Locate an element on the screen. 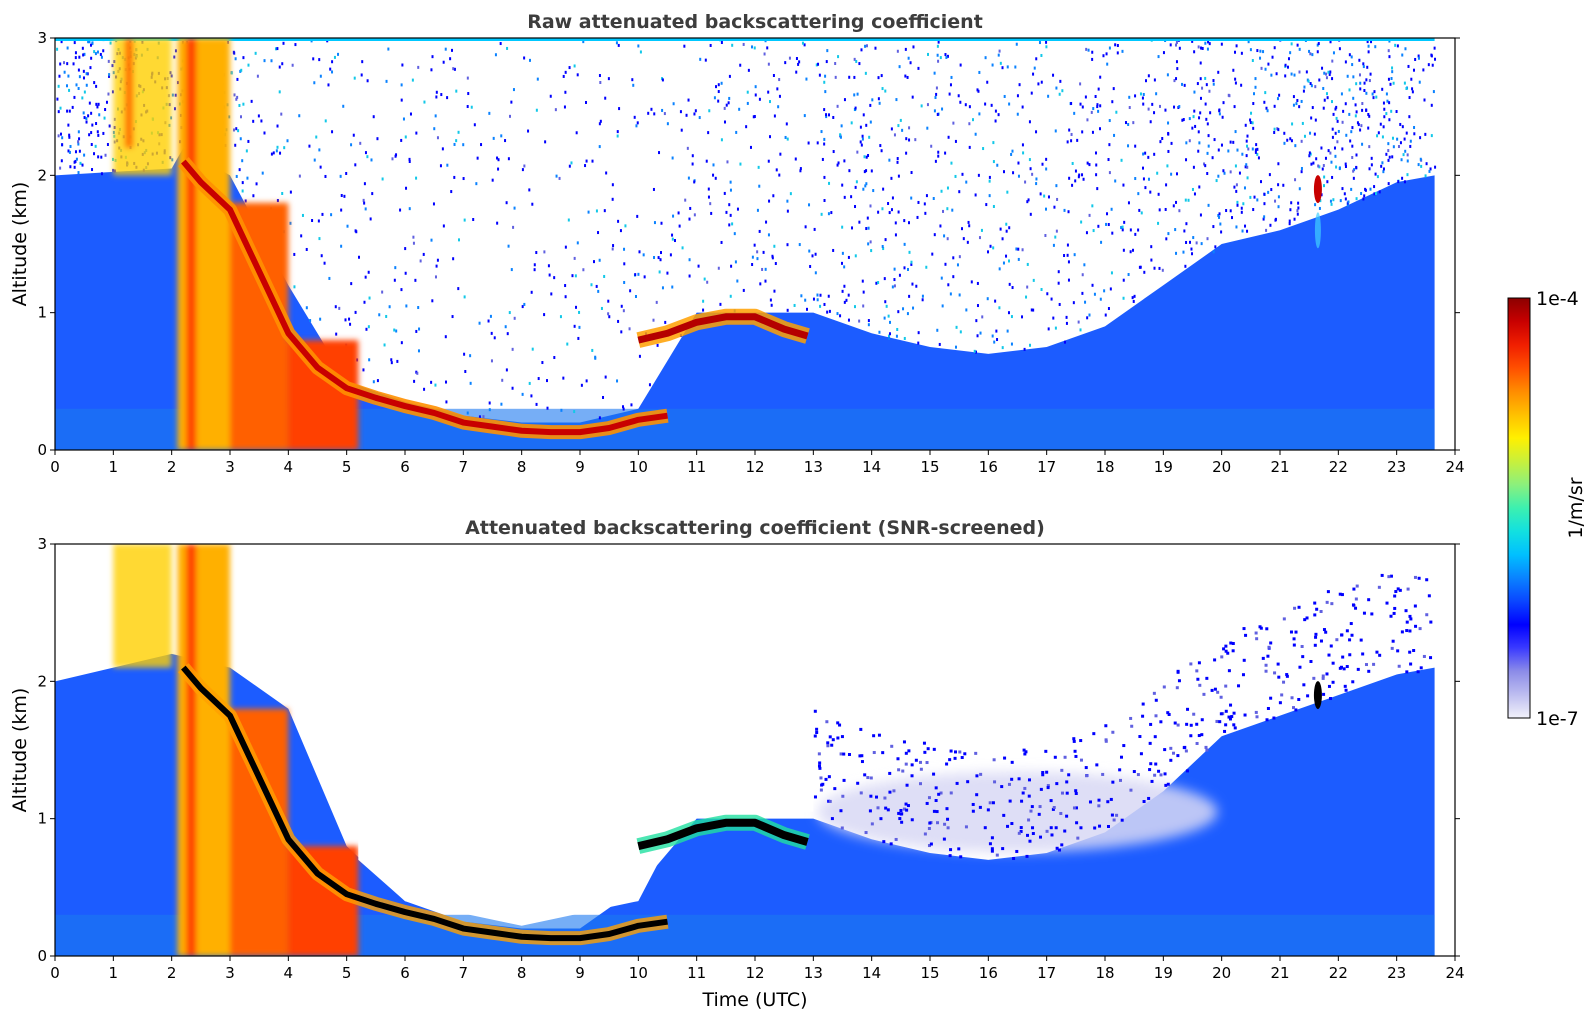 The image size is (1595, 1020). low-snr-region is located at coordinates (1017, 811).